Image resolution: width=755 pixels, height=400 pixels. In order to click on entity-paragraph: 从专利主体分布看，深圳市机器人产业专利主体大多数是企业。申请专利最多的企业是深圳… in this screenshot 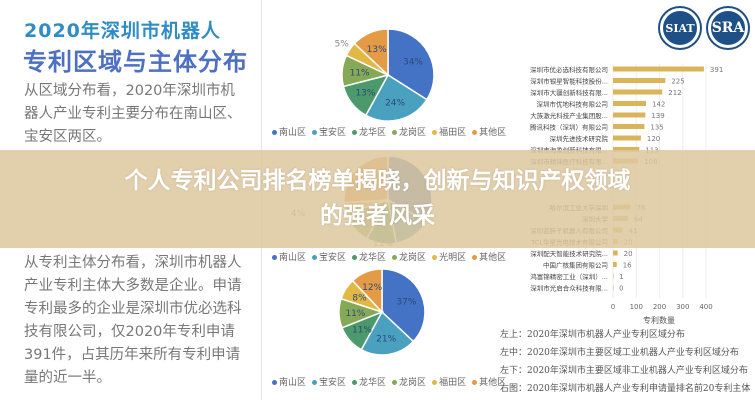, I will do `click(133, 320)`.